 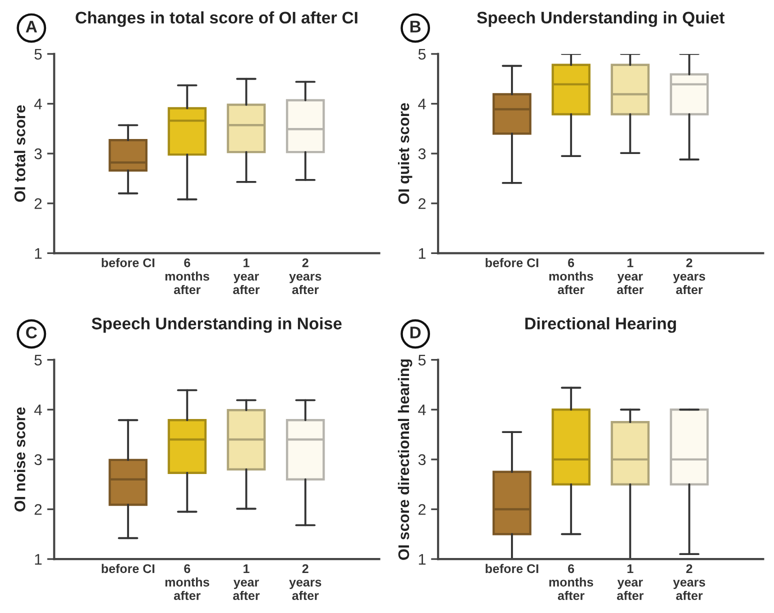 I want to click on y-axis-title: OI noise score, so click(x=20, y=459).